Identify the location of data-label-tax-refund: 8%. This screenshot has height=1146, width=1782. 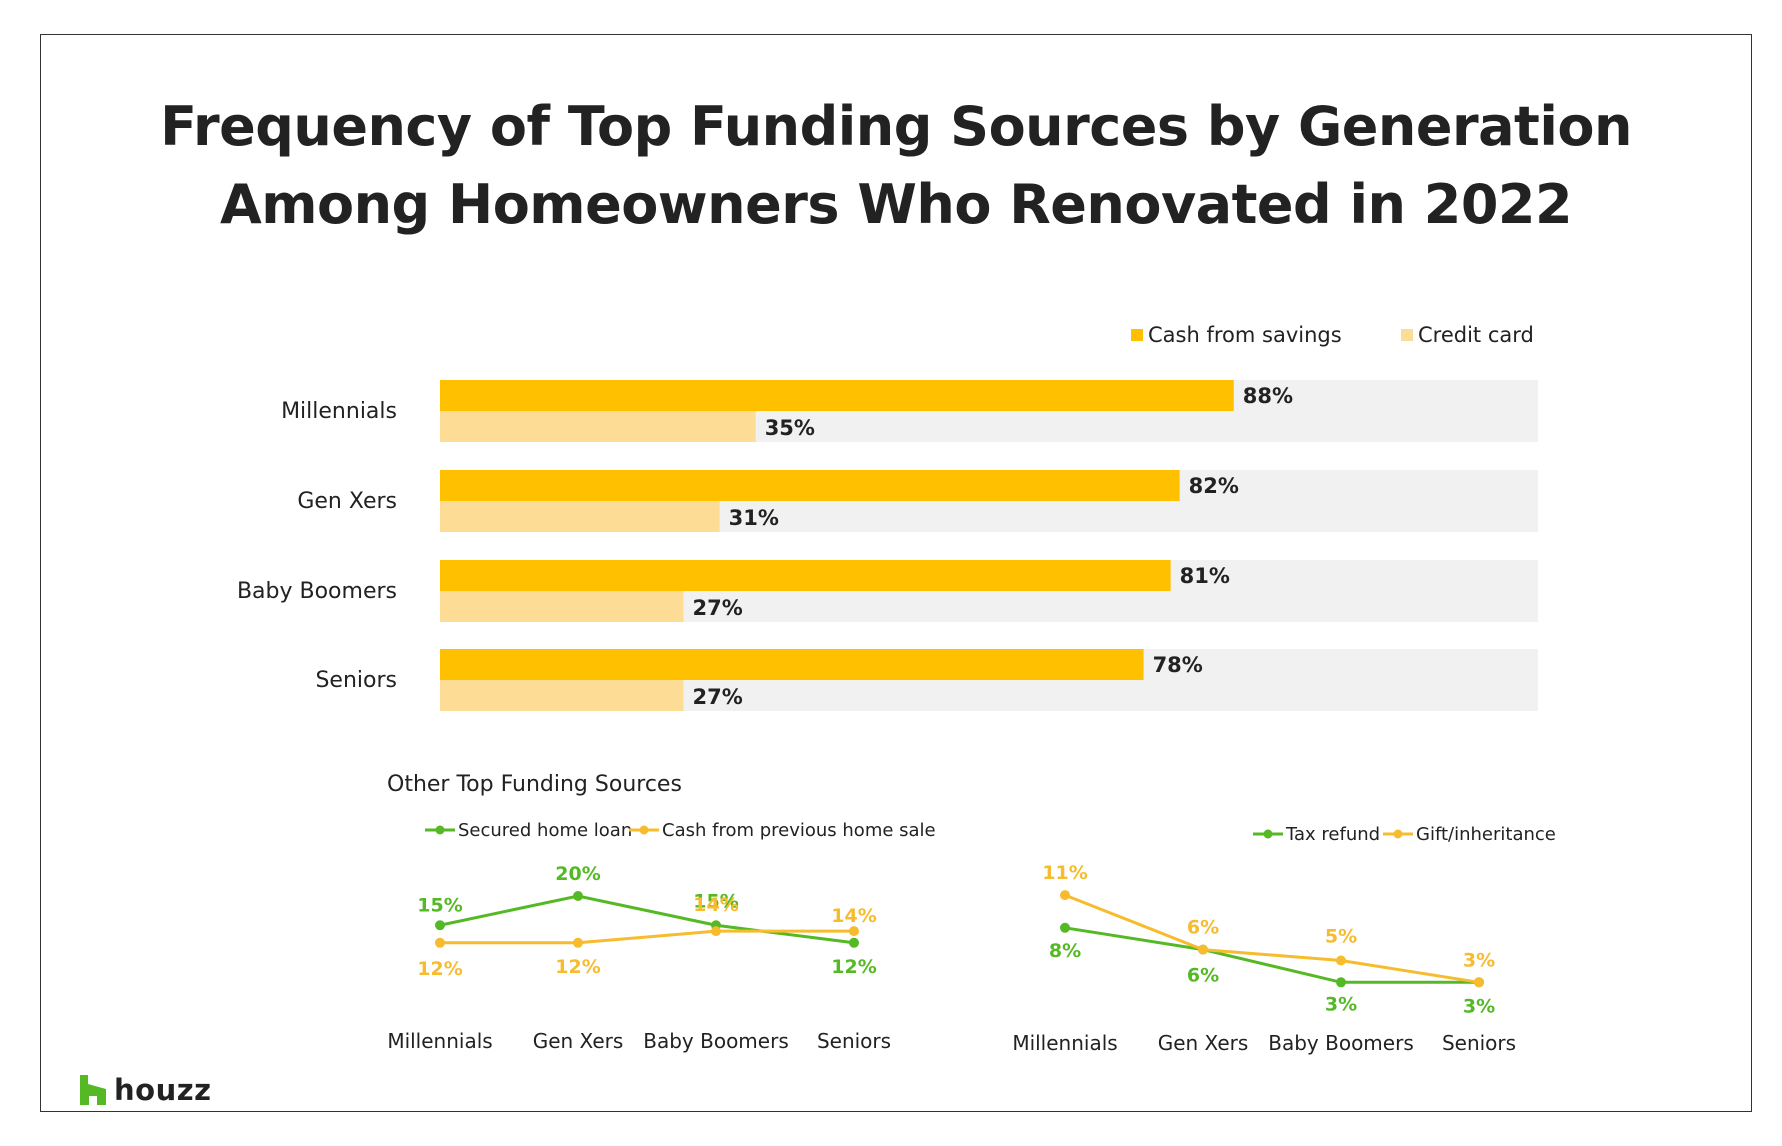
(1065, 951).